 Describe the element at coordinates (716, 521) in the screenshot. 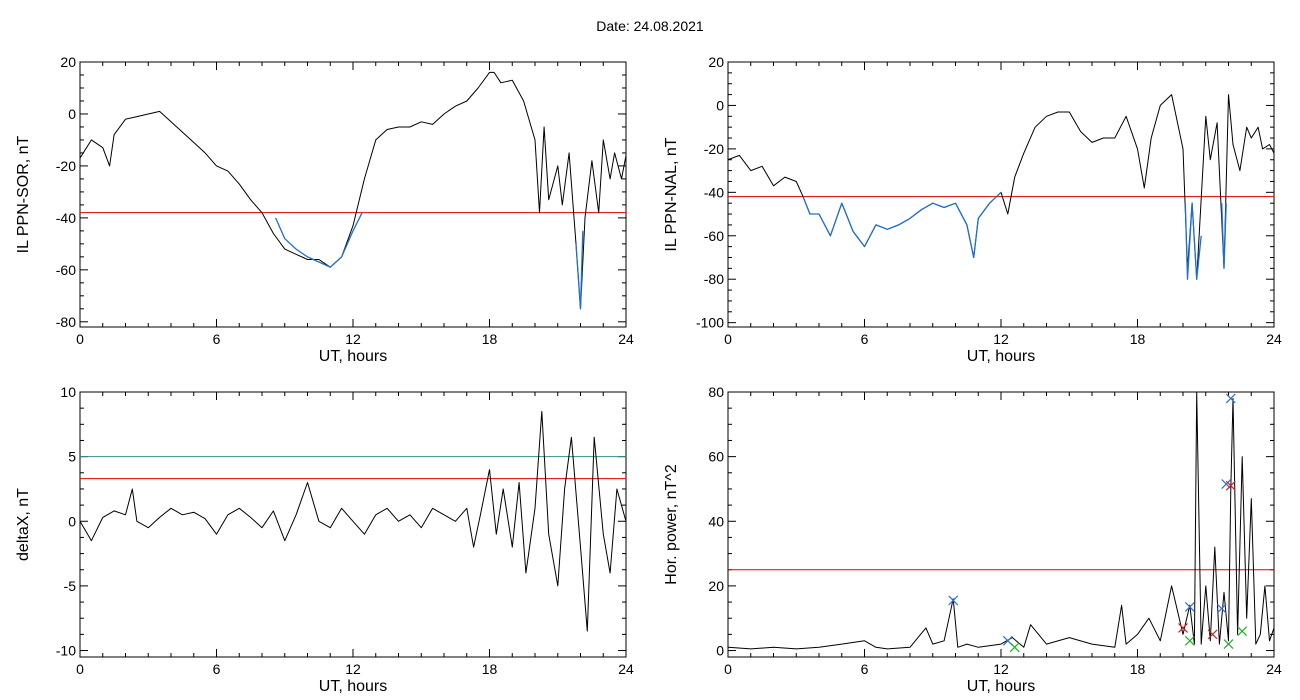

I see `y-tick-label: 40` at that location.